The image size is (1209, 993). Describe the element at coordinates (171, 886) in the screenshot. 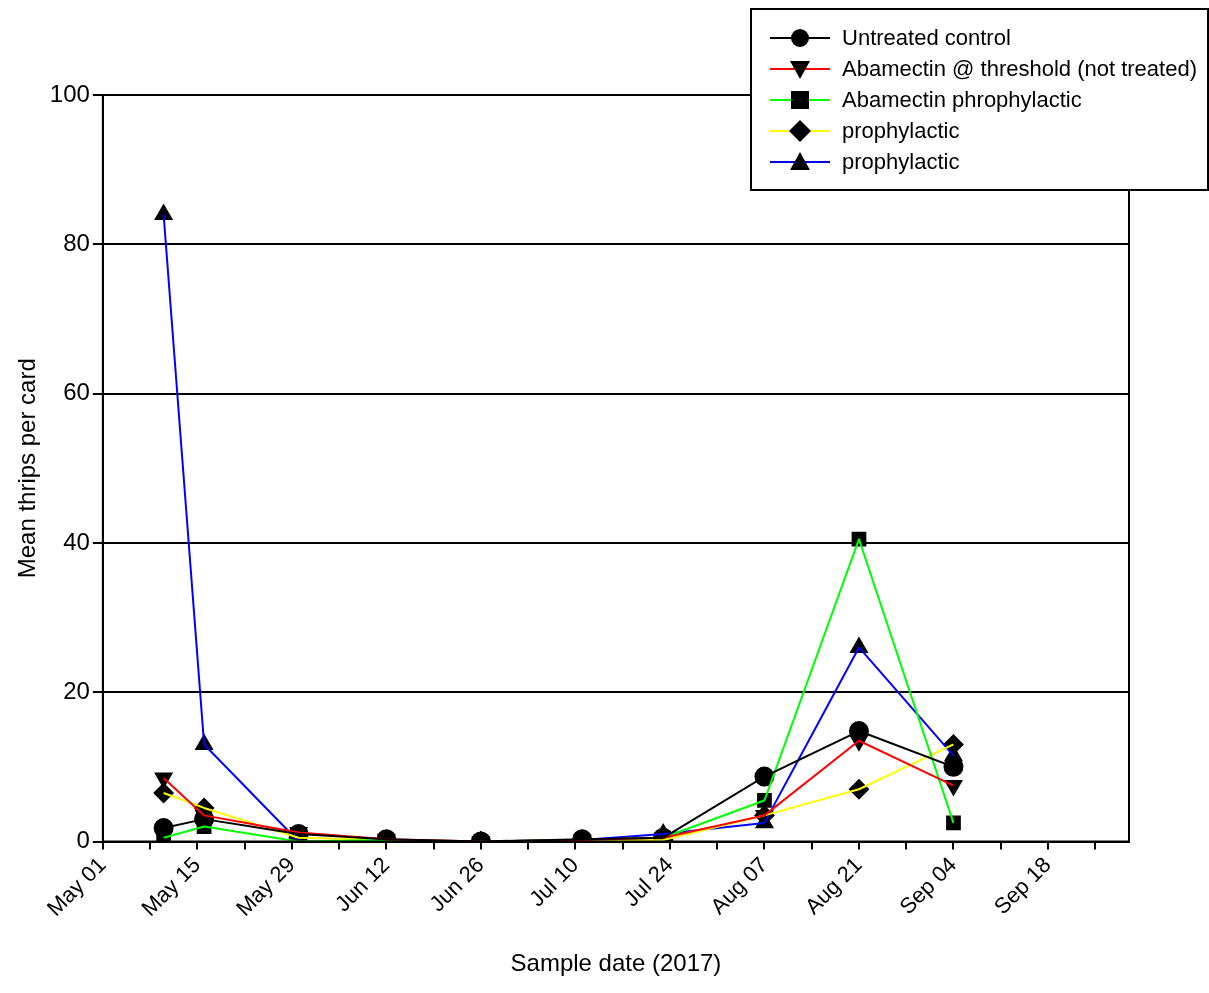

I see `x-tick-label: May 15` at that location.